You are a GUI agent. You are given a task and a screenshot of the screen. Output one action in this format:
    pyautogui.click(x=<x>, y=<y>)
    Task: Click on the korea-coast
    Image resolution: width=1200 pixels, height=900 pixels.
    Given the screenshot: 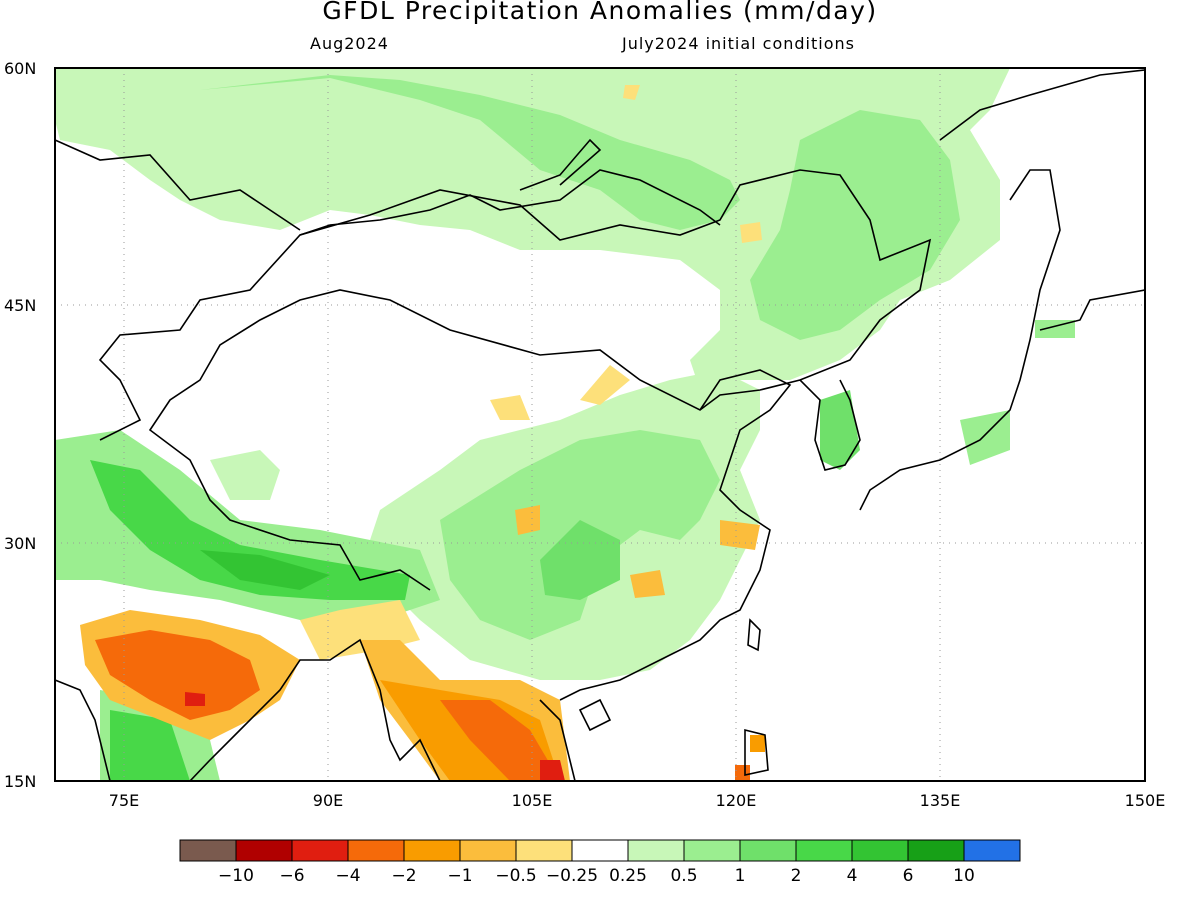 What is the action you would take?
    pyautogui.click(x=830, y=425)
    